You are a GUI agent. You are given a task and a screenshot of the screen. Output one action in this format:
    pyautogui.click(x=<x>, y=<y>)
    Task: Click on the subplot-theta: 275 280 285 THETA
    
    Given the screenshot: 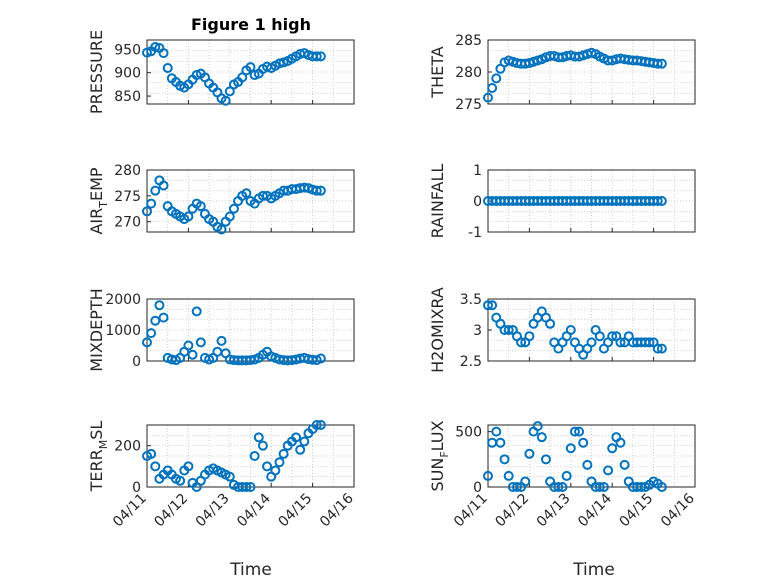 What is the action you would take?
    pyautogui.click(x=562, y=73)
    